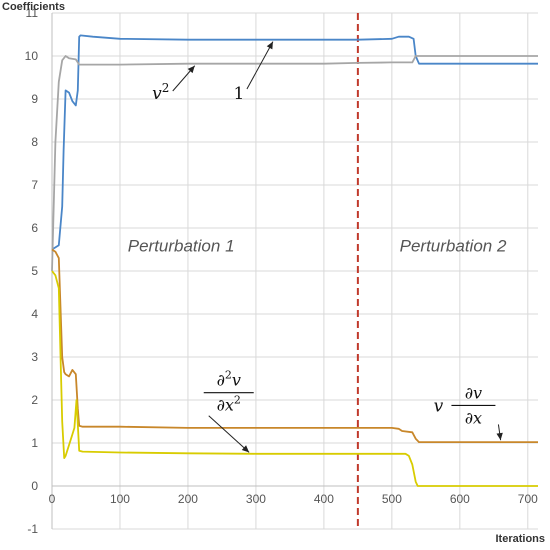 This screenshot has height=550, width=550. What do you see at coordinates (120, 499) in the screenshot?
I see `x-tick-label: 100` at bounding box center [120, 499].